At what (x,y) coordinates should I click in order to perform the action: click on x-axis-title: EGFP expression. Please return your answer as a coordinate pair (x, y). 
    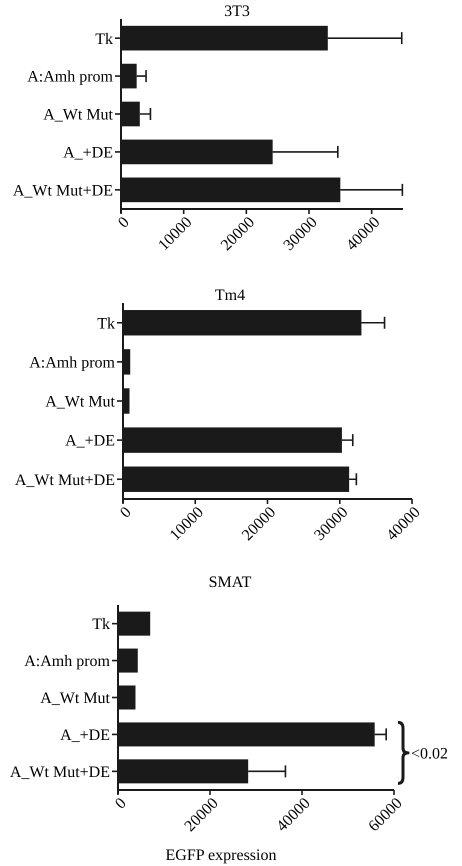
    Looking at the image, I should click on (221, 855).